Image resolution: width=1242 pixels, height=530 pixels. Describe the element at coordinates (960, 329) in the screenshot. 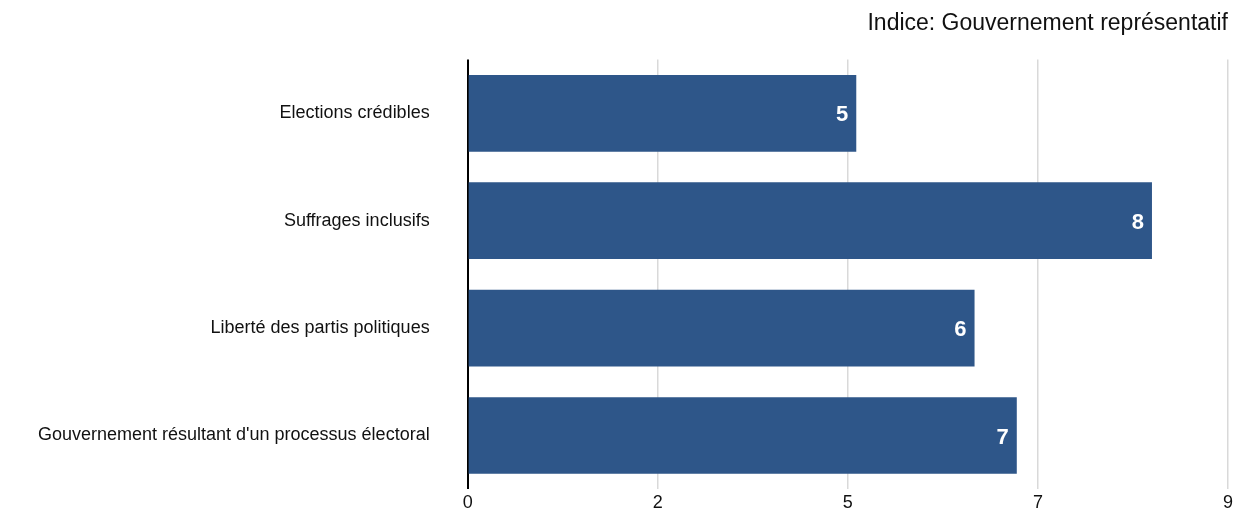

I see `data-label: 6` at that location.